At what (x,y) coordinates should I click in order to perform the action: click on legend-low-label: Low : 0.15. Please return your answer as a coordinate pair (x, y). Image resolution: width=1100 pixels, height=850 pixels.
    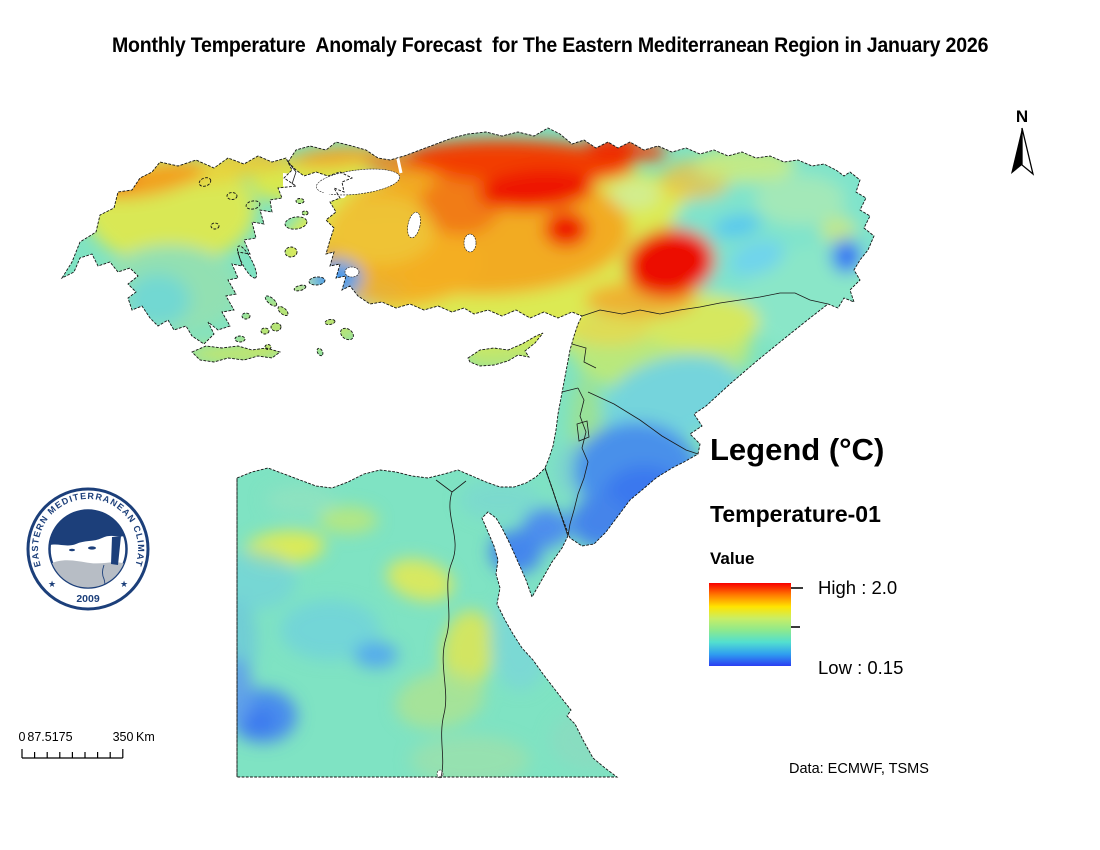
    Looking at the image, I should click on (861, 667).